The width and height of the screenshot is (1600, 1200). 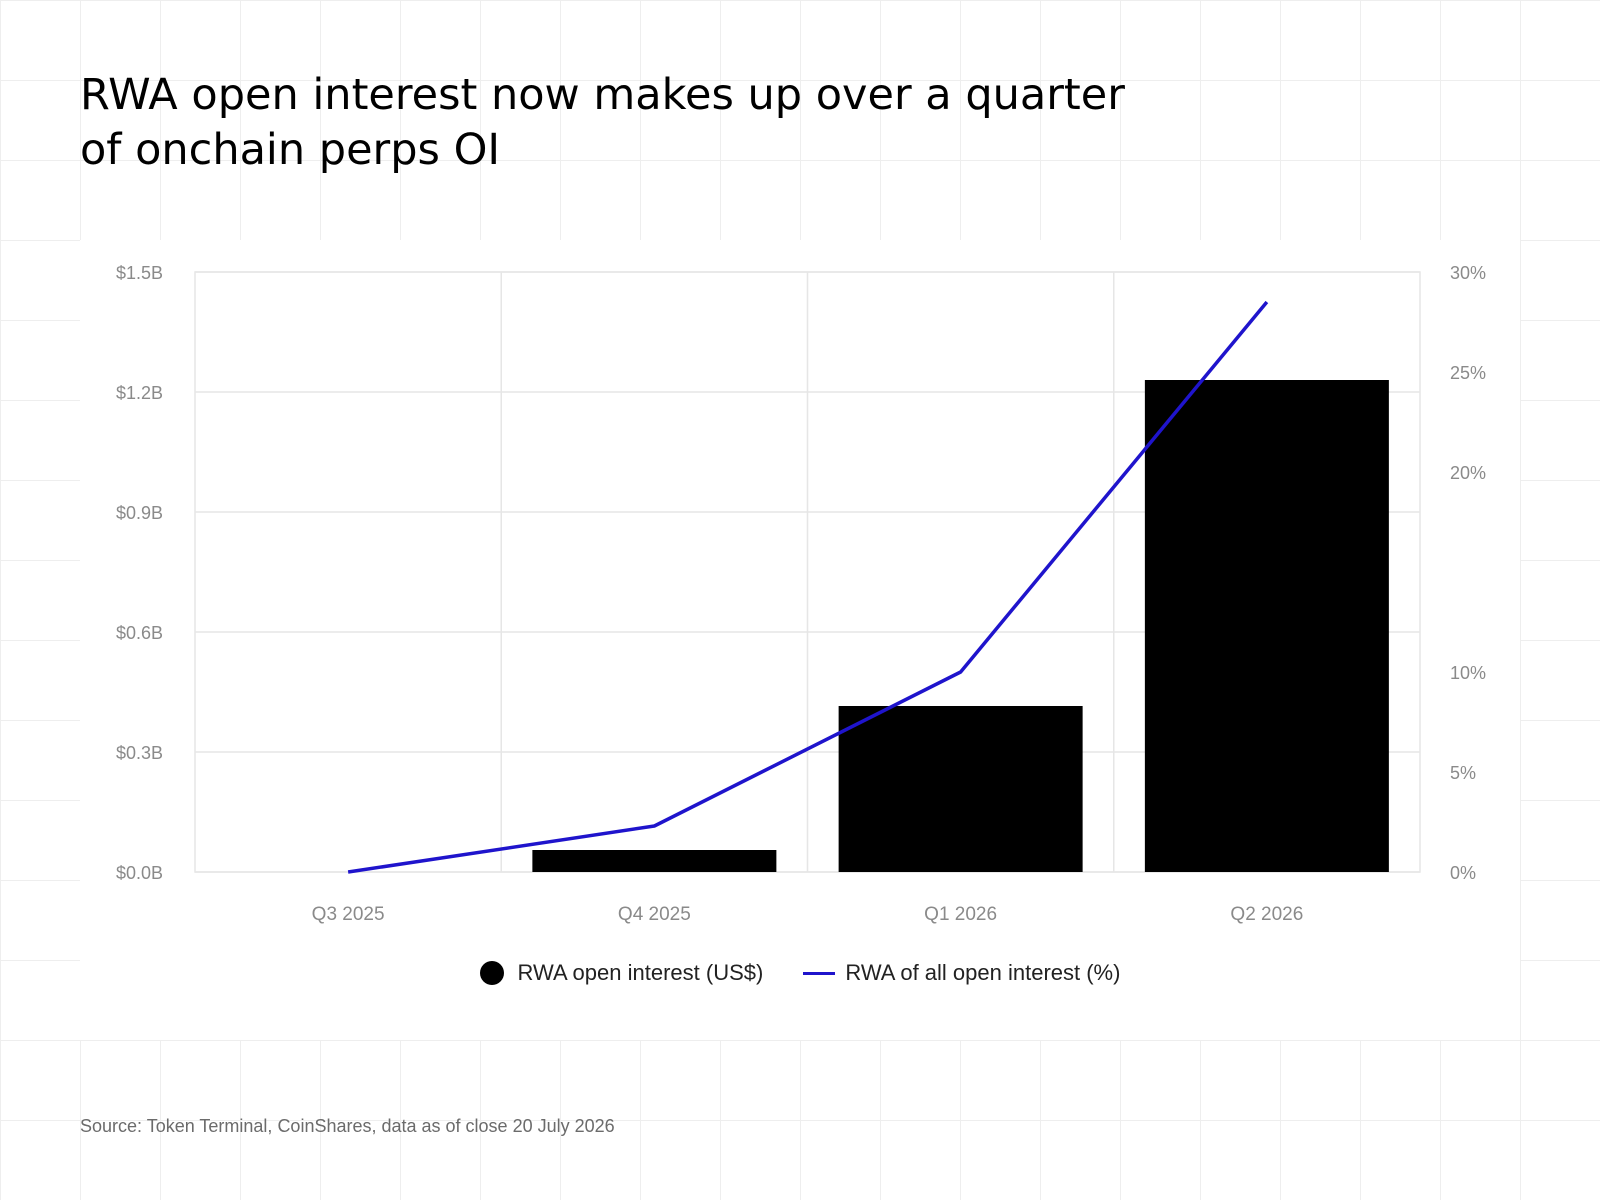 I want to click on legend-item-bar-series: RWA open interest (US$), so click(x=621, y=973).